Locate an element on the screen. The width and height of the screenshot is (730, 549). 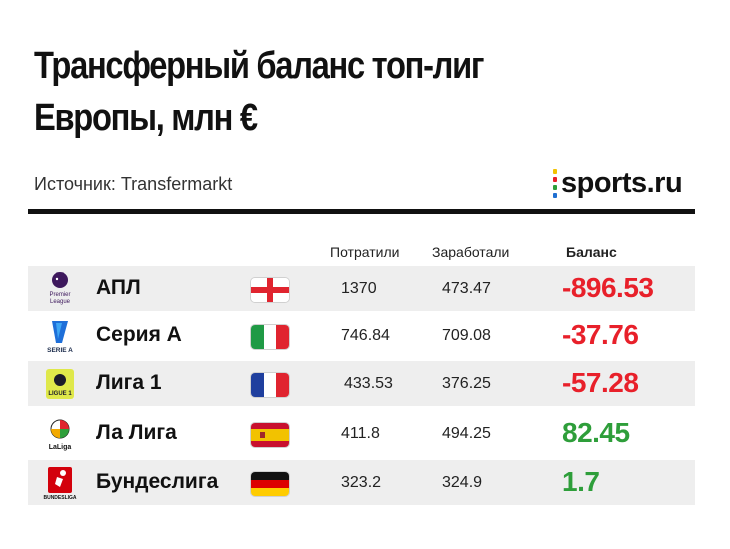
svg-text: Premier is located at coordinates (59, 295).